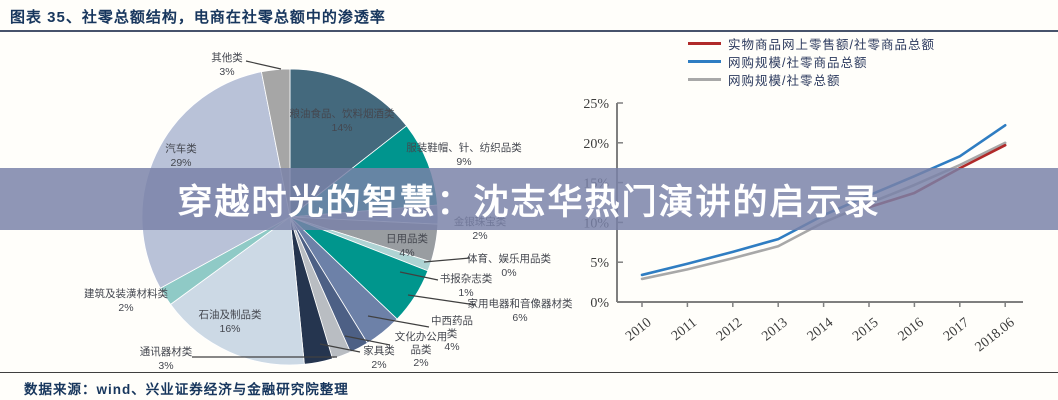  I want to click on pie-label-name: 石油及制品类, so click(230, 315).